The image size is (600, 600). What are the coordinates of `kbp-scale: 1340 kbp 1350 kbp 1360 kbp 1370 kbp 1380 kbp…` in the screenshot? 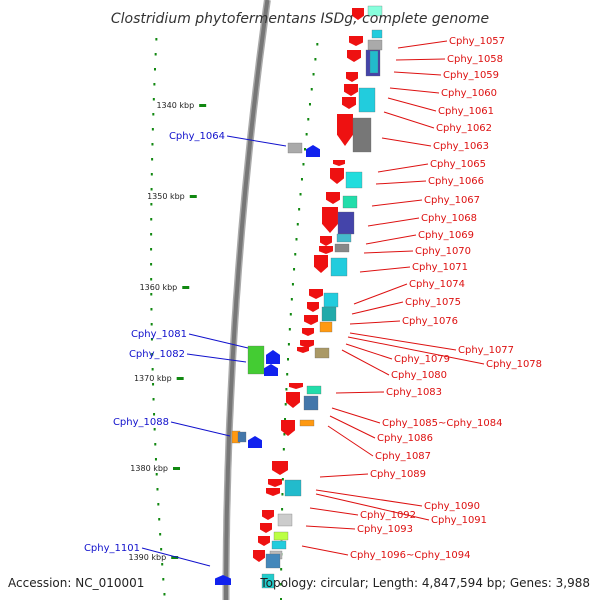 It's located at (168, 331).